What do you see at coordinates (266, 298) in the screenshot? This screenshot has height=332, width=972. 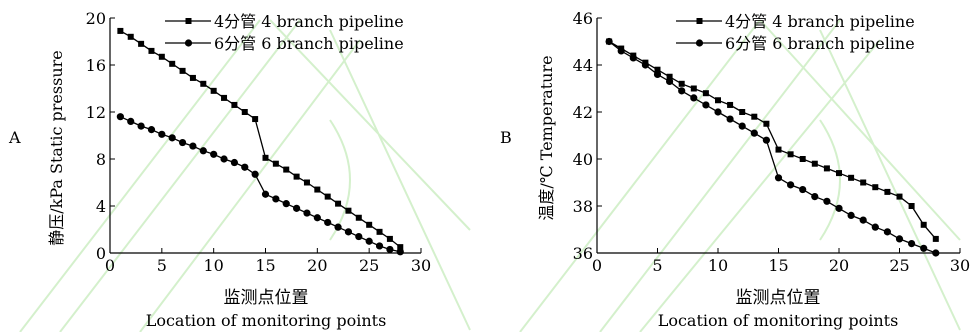 I see `x-axis-label-cn-a: 监测点位置` at bounding box center [266, 298].